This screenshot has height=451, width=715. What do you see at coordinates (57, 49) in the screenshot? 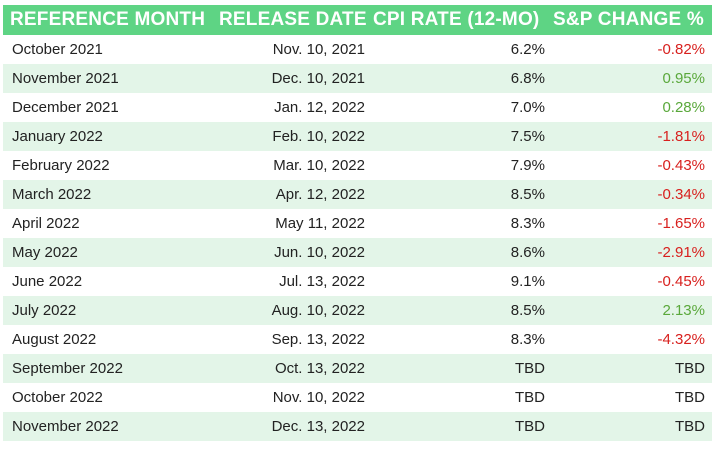
I see `reference-month-cell: October 2021` at bounding box center [57, 49].